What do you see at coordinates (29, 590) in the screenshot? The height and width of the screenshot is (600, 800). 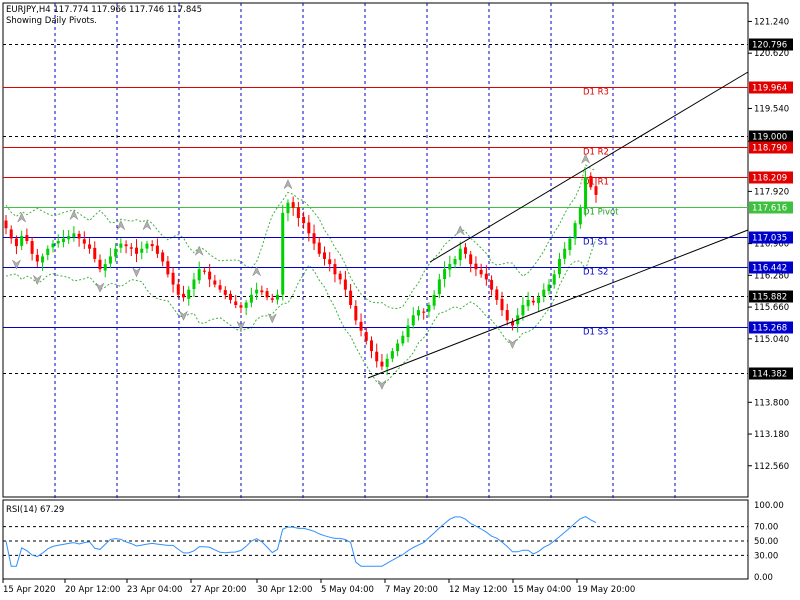 I see `time-tick-label: 15 Apr 2020` at bounding box center [29, 590].